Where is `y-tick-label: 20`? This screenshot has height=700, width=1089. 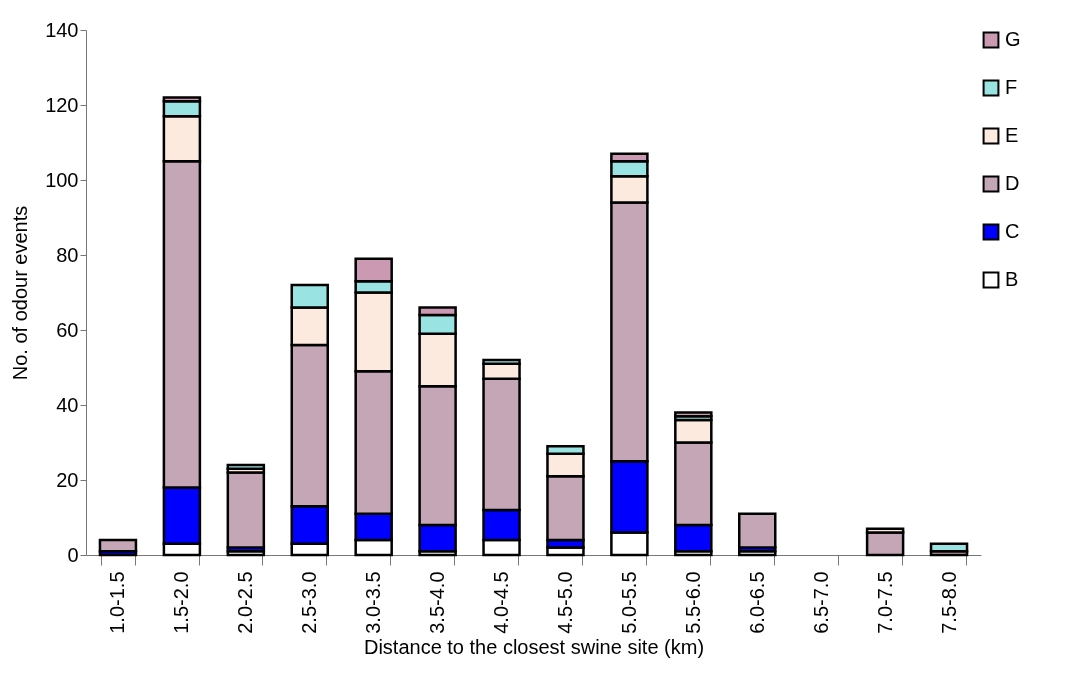
y-tick-label: 20 is located at coordinates (67, 479).